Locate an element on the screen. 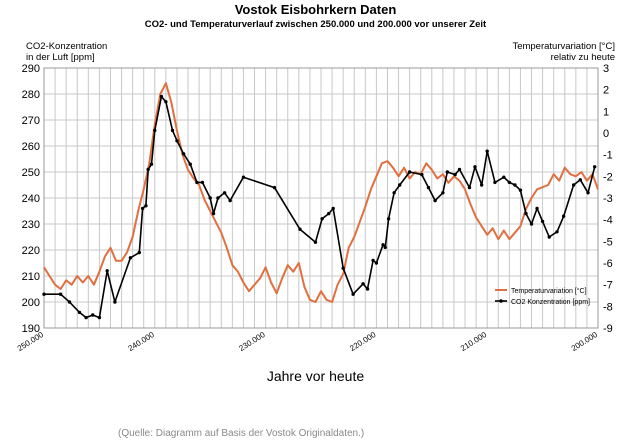 The image size is (631, 447). y-left-tick-label: 260 is located at coordinates (31, 147).